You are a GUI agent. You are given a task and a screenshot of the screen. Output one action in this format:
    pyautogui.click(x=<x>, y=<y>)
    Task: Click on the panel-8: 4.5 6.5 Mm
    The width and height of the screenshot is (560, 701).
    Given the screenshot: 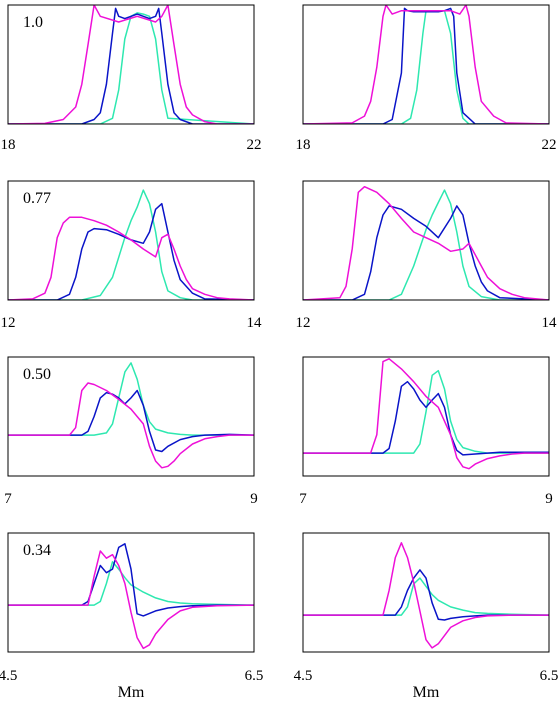 What is the action you would take?
    pyautogui.click(x=426, y=616)
    